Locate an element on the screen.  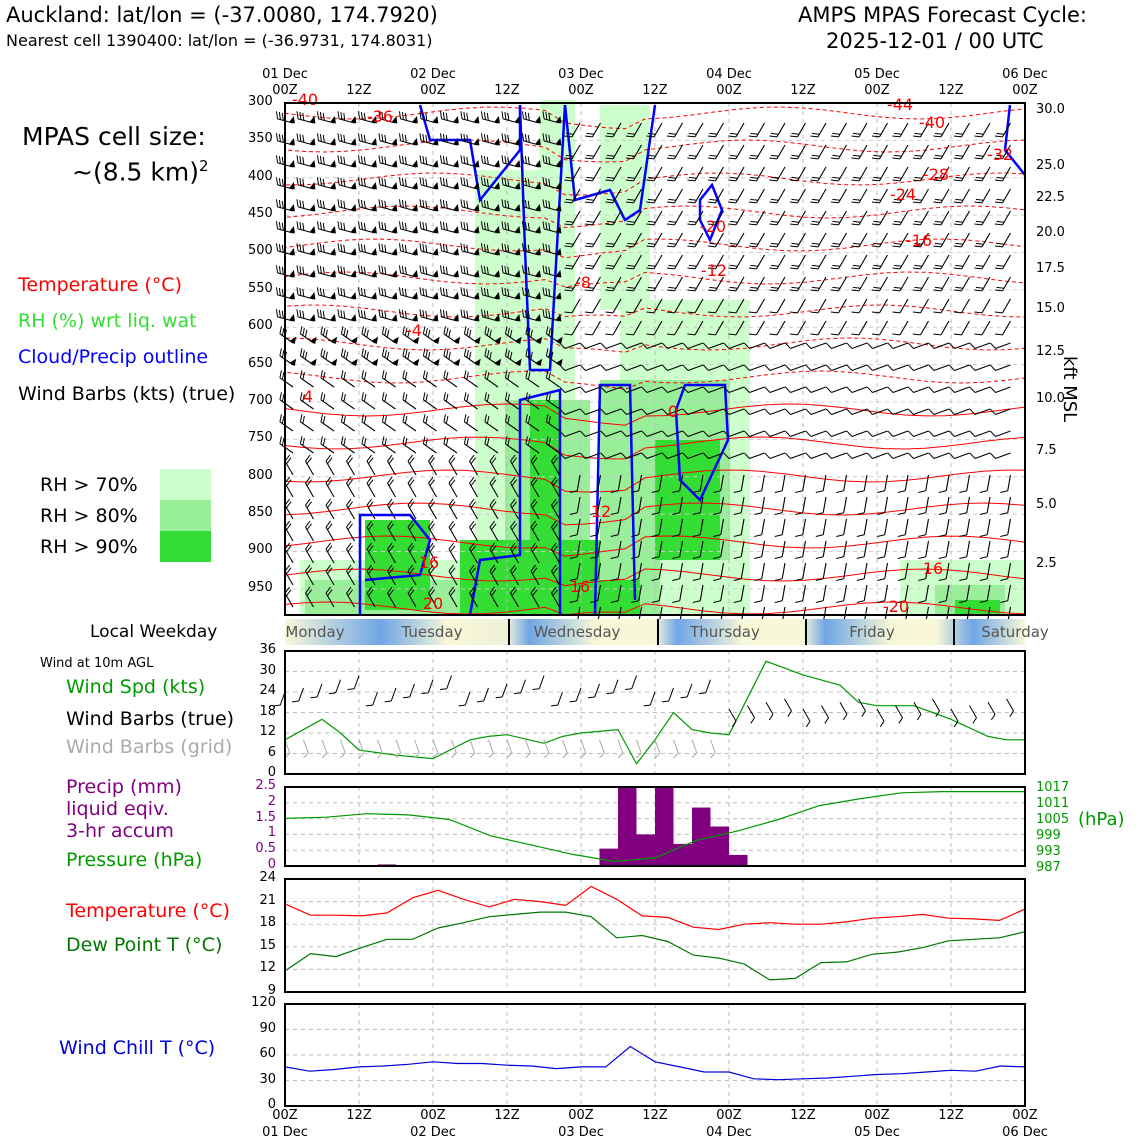
kft-tick: 17.5 is located at coordinates (1050, 268).